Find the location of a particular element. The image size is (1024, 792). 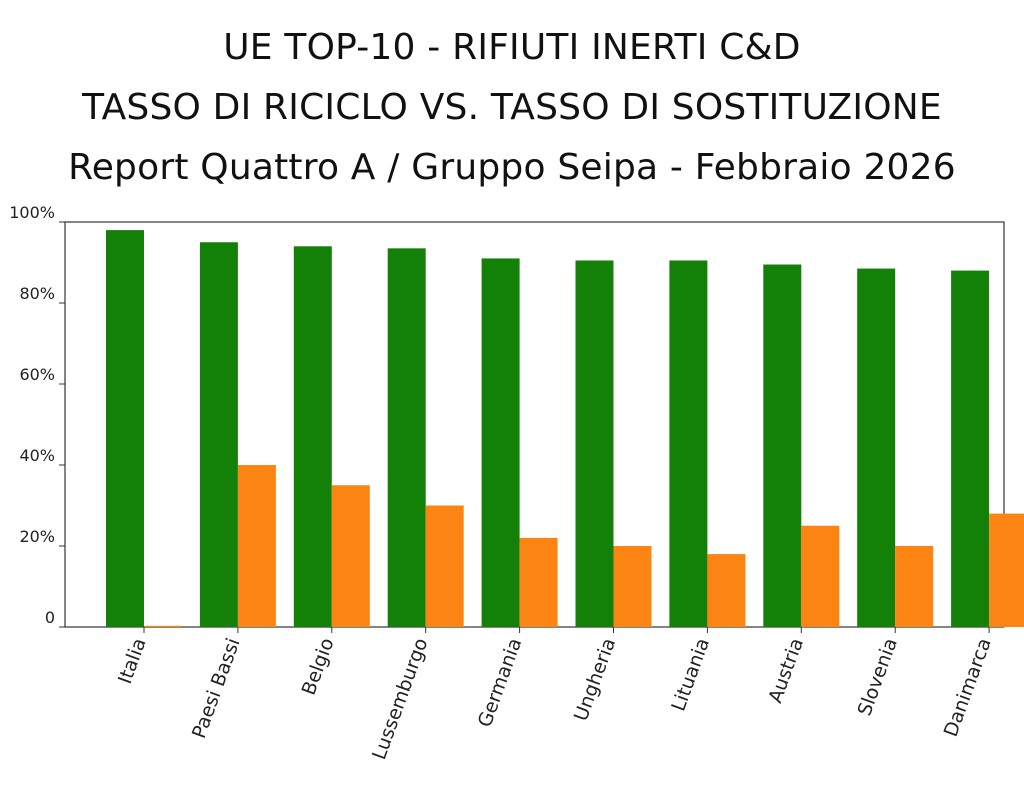

x-tick-label: Danimarca is located at coordinates (968, 687).